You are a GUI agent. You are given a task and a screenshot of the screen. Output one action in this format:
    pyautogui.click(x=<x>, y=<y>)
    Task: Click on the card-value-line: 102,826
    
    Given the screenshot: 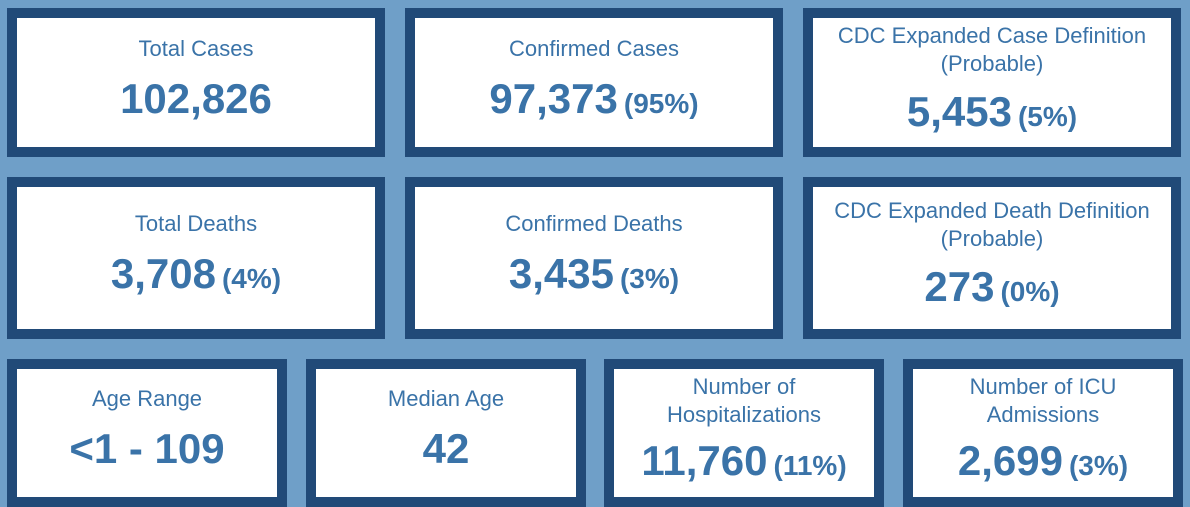 What is the action you would take?
    pyautogui.click(x=196, y=102)
    